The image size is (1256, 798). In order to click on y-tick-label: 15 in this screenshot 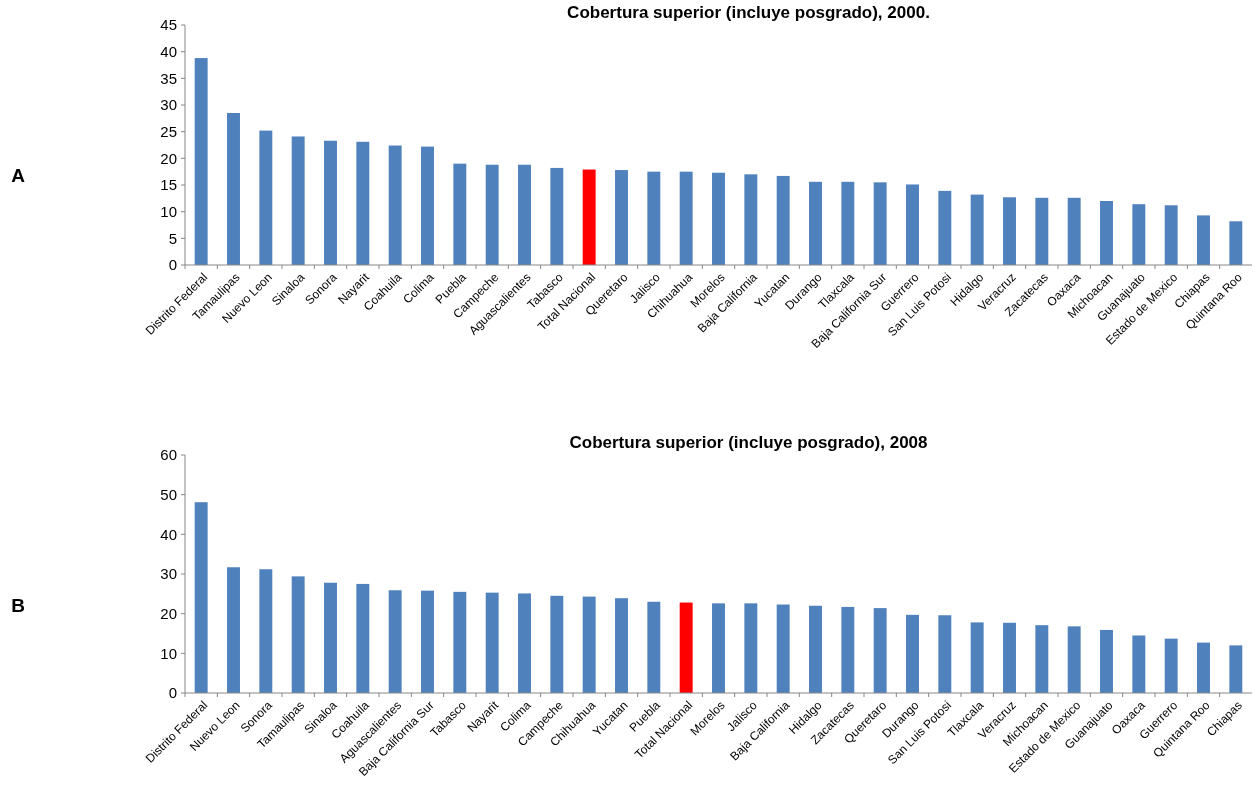, I will do `click(168, 185)`.